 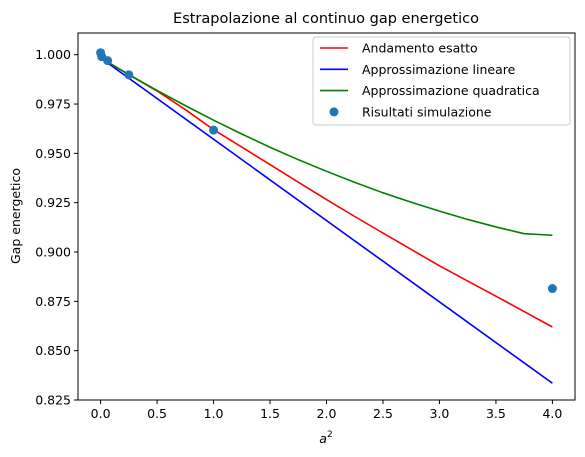 I want to click on x-tick-label: 1.5, so click(x=270, y=413).